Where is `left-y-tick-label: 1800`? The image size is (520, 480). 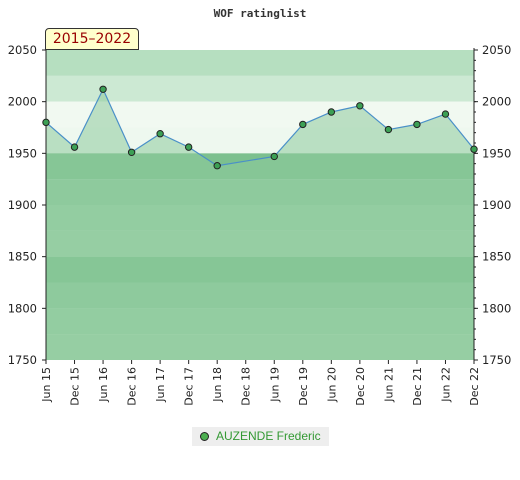 left-y-tick-label: 1800 is located at coordinates (22, 308).